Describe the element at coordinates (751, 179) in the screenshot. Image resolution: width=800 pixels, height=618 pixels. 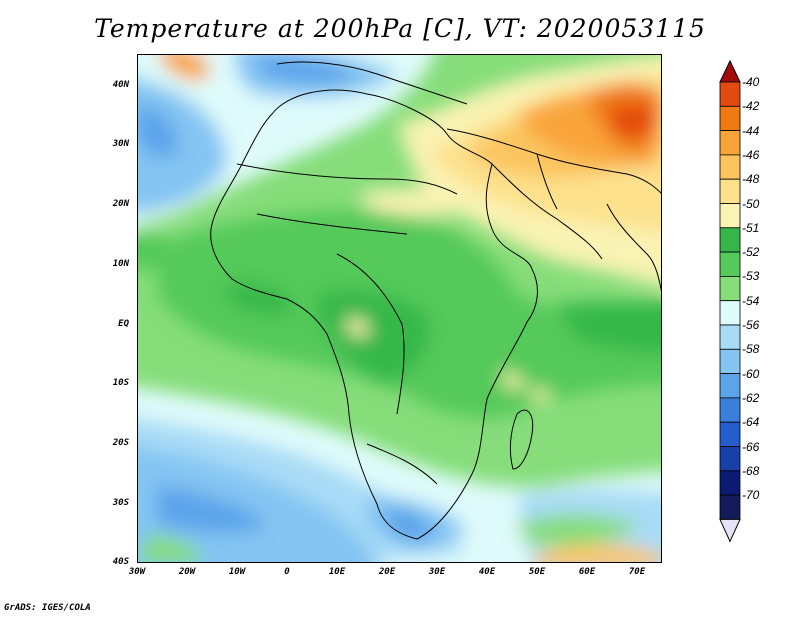
I see `colorbar-label: -48` at that location.